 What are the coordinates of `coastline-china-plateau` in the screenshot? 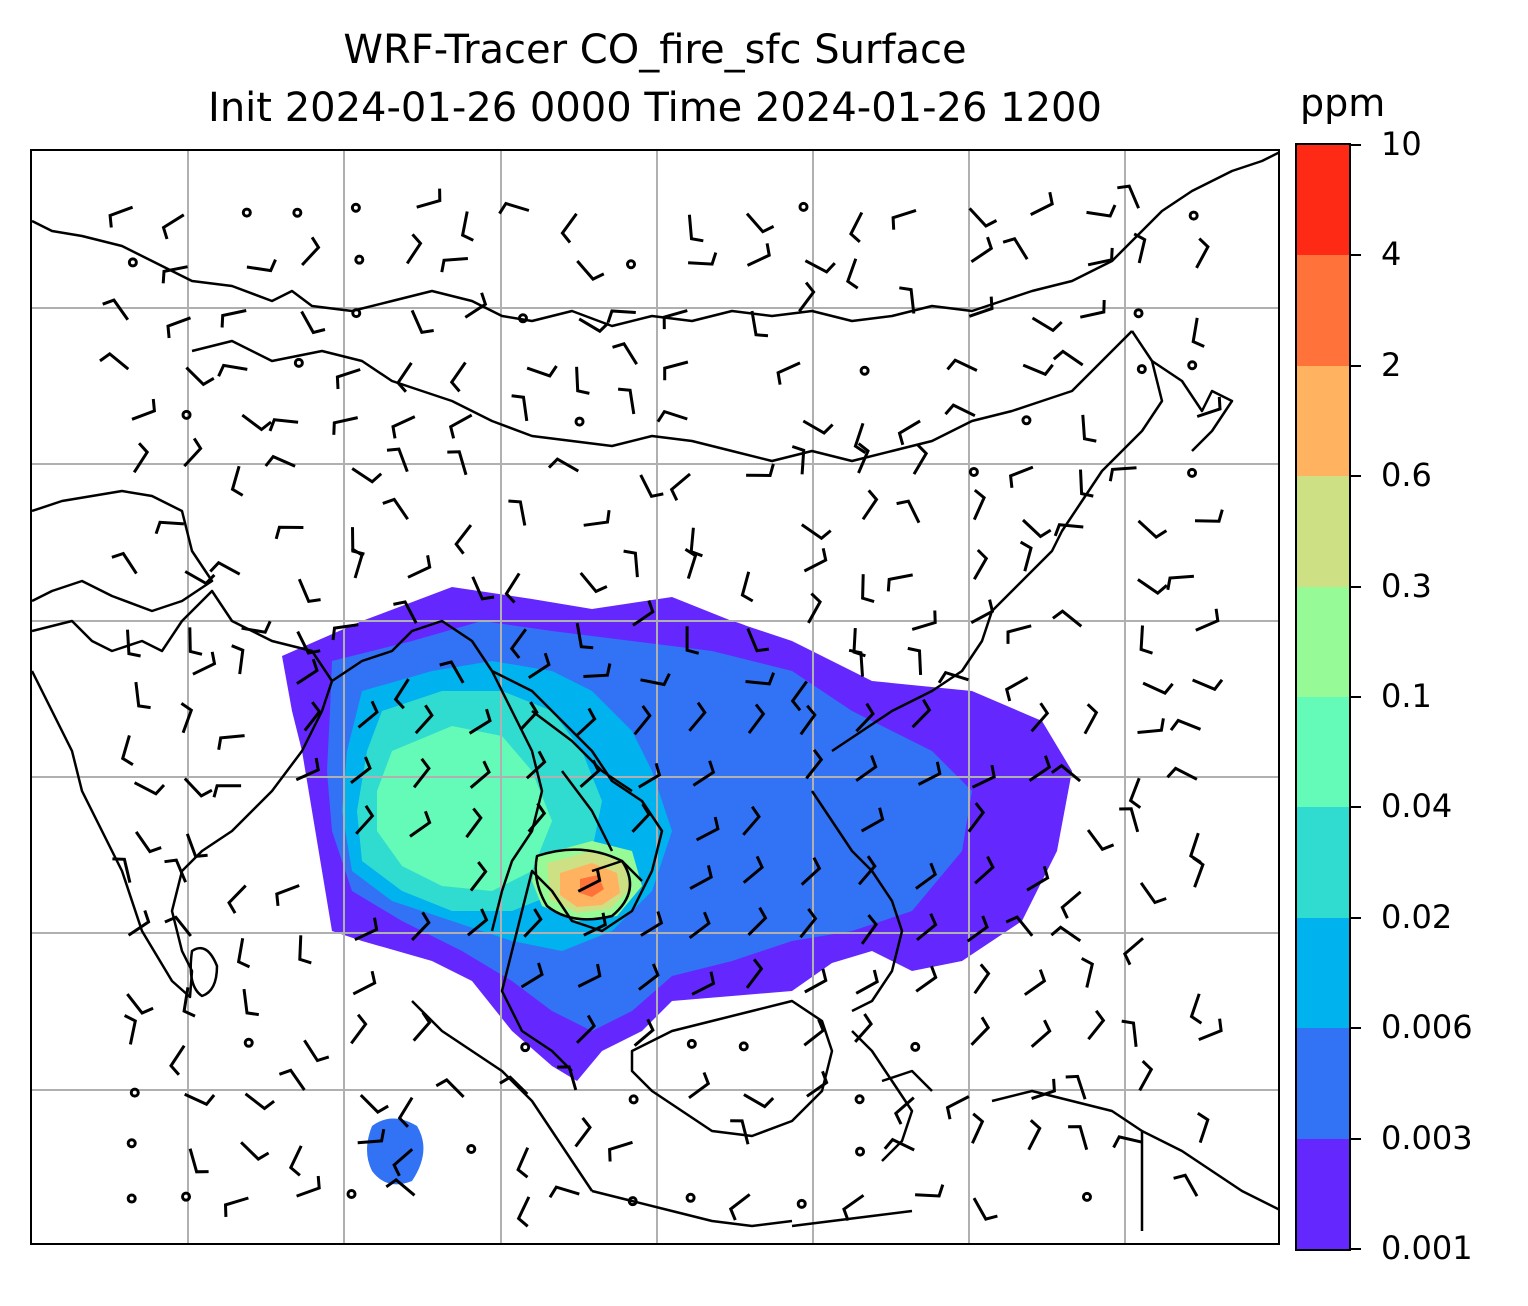 It's located at (662, 396).